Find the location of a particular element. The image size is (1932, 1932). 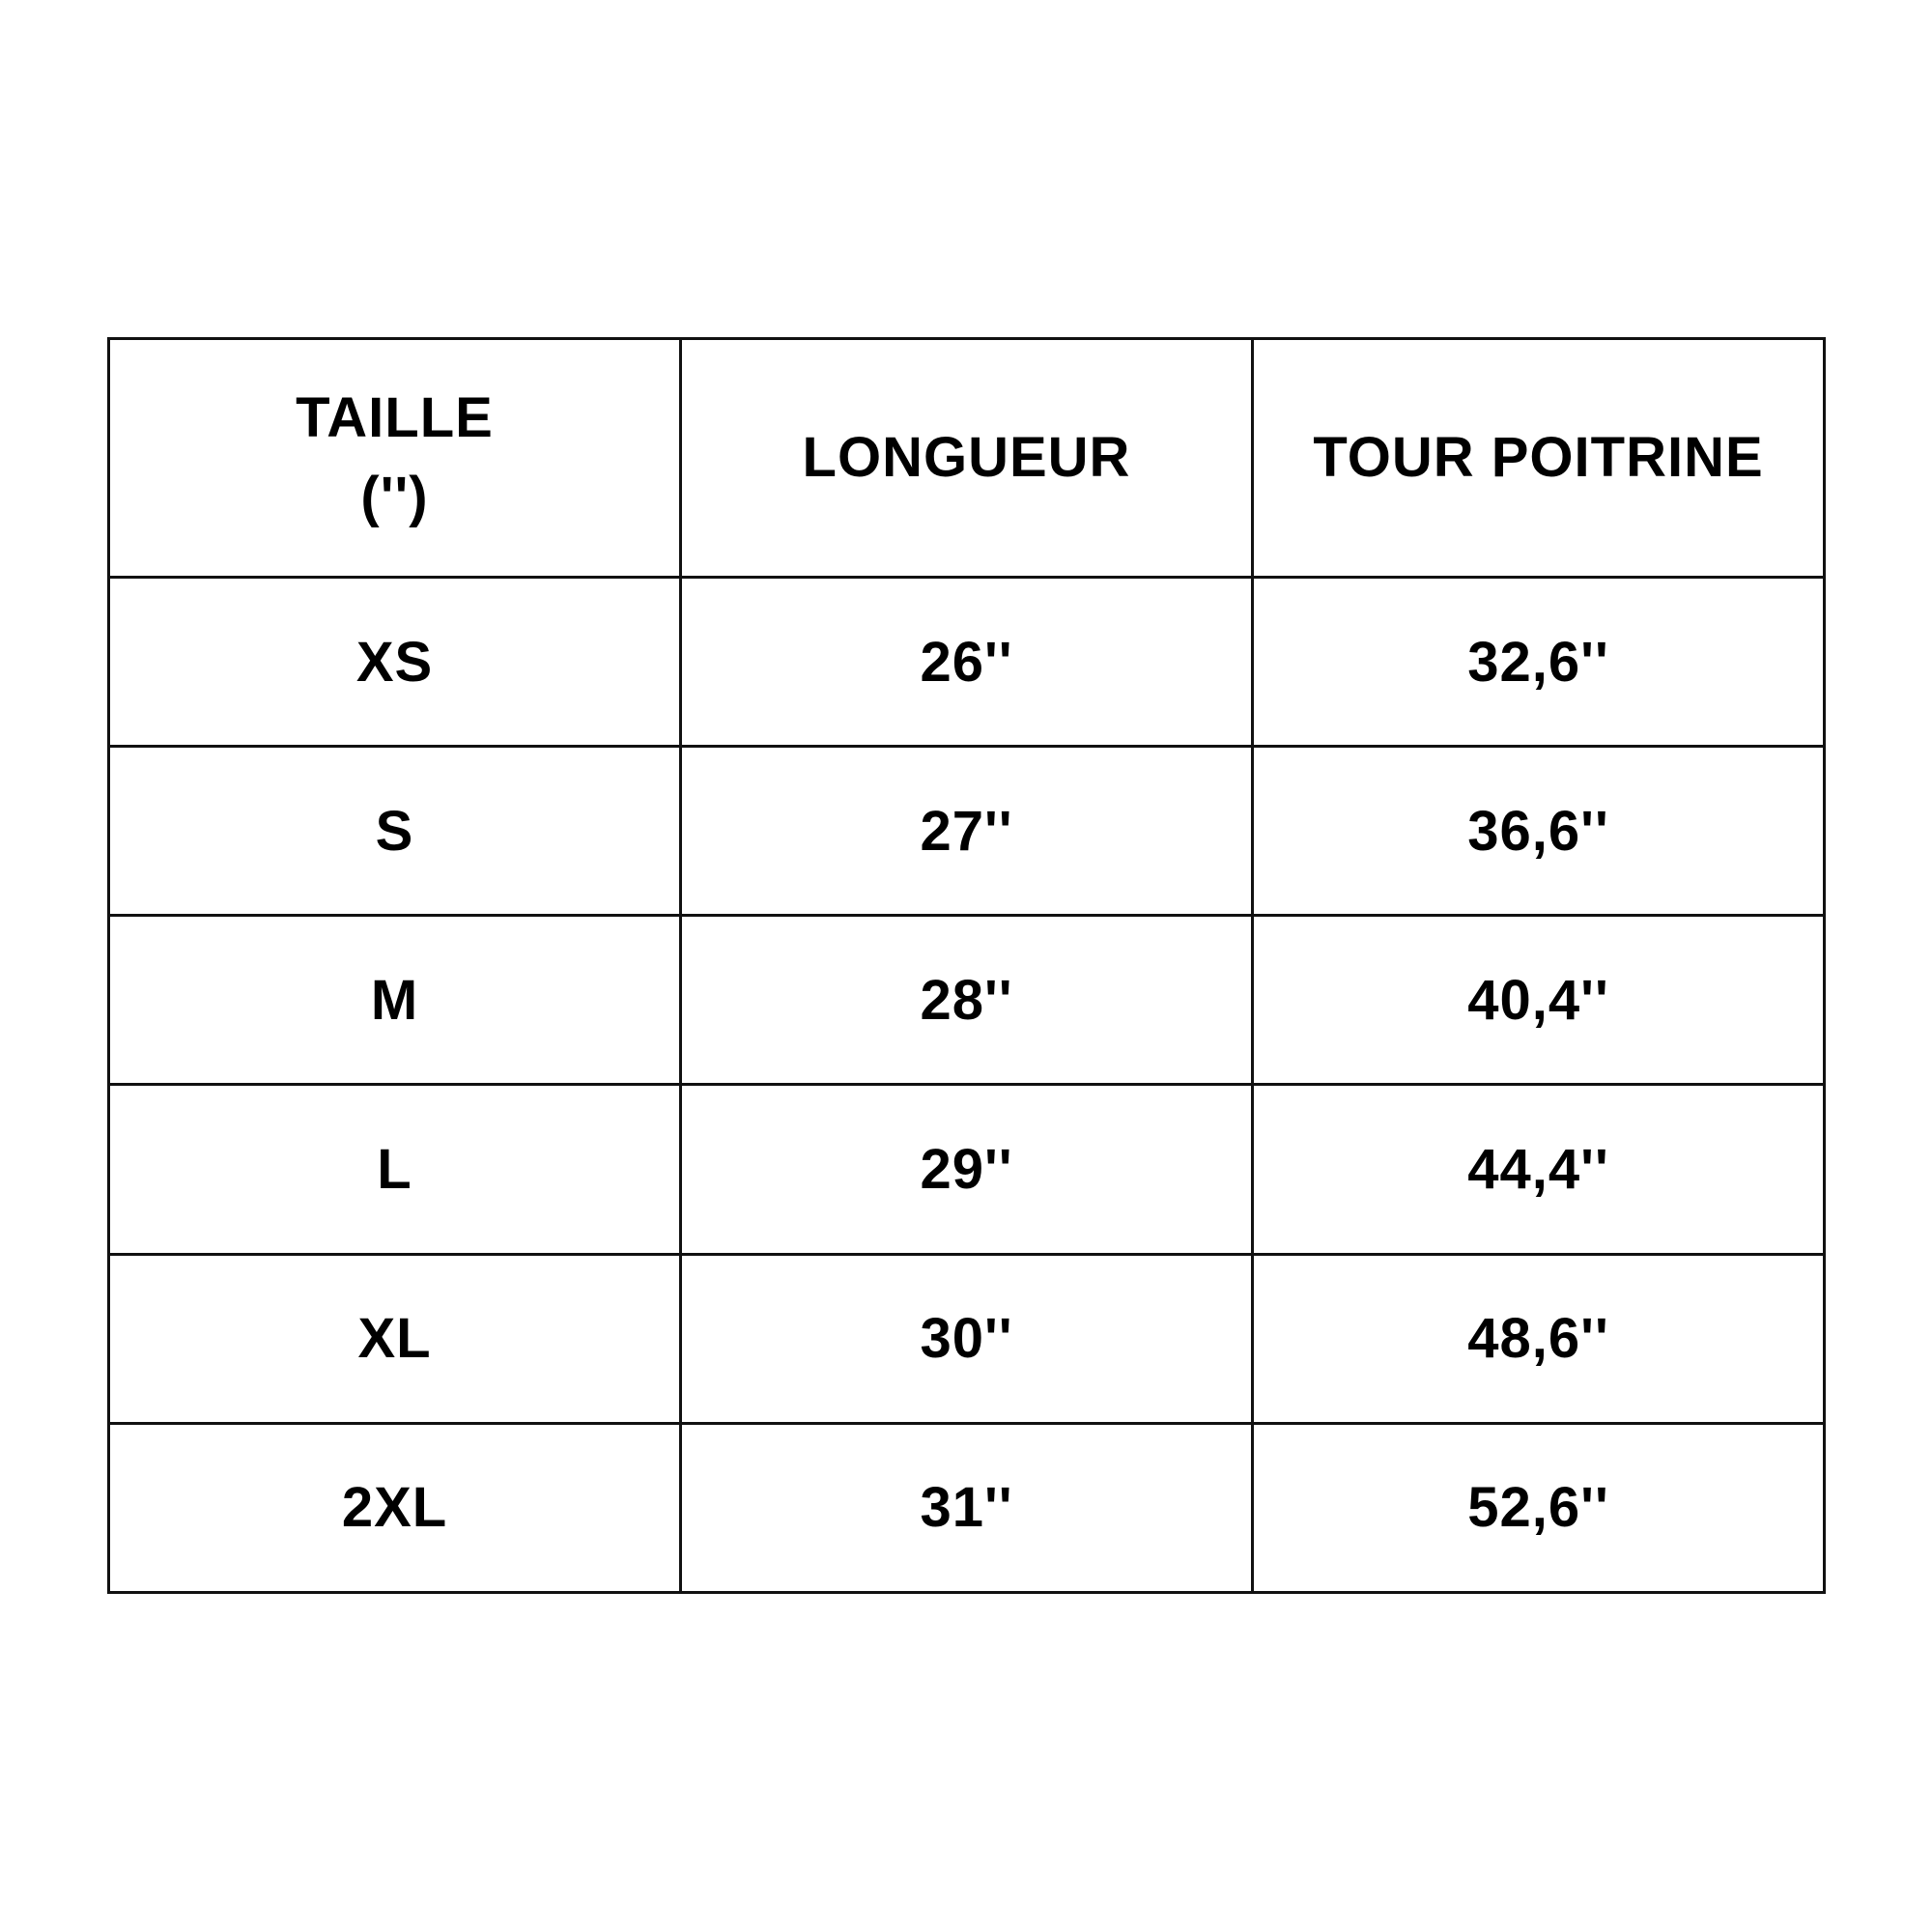

cell-chest: 48,6'' is located at coordinates (1538, 1338).